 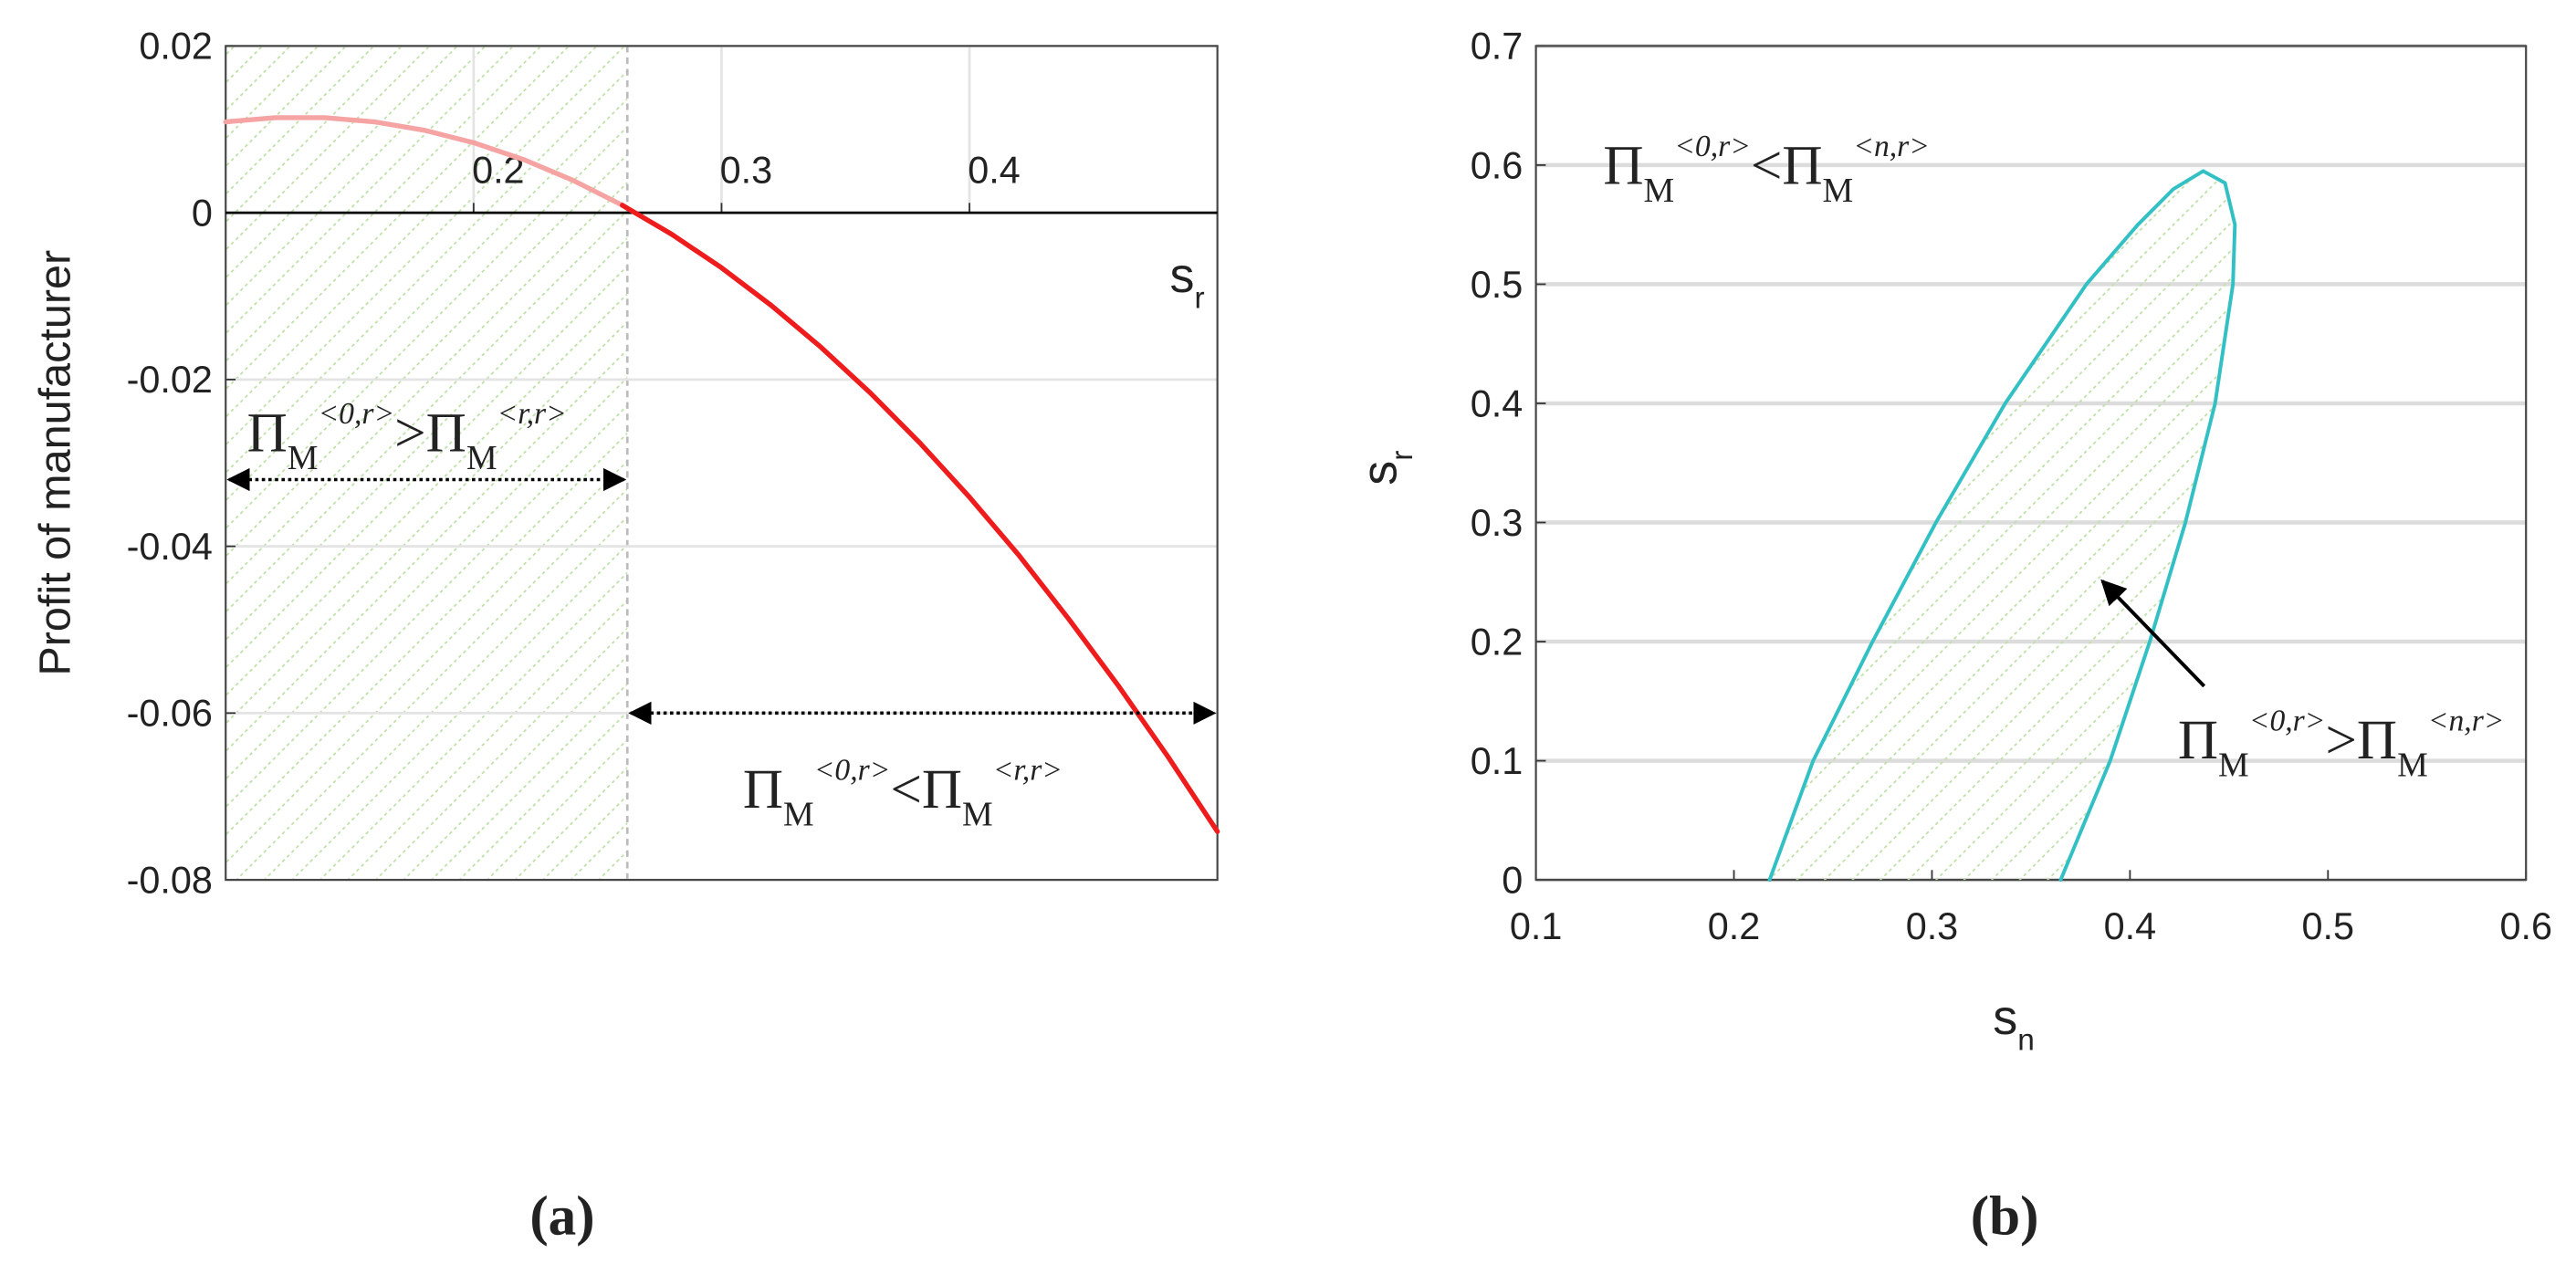 I want to click on x-tick-label: 0.6, so click(x=2526, y=926).